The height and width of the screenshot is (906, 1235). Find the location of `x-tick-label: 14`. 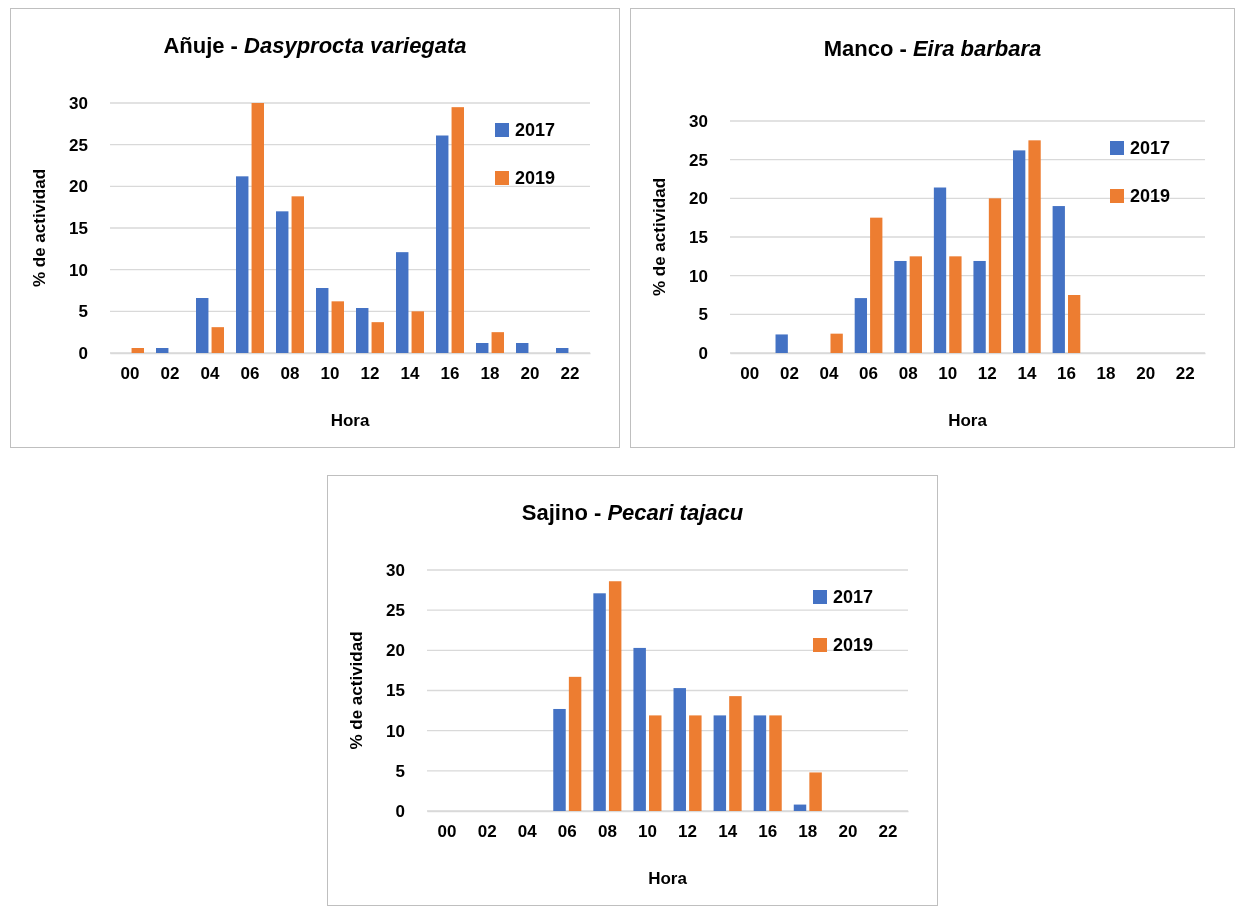

x-tick-label: 14 is located at coordinates (728, 832).